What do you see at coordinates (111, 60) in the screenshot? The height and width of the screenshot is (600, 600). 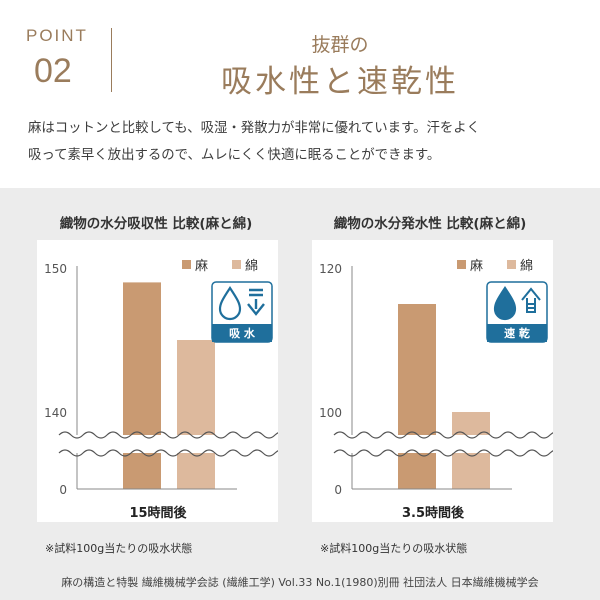 I see `header-divider` at bounding box center [111, 60].